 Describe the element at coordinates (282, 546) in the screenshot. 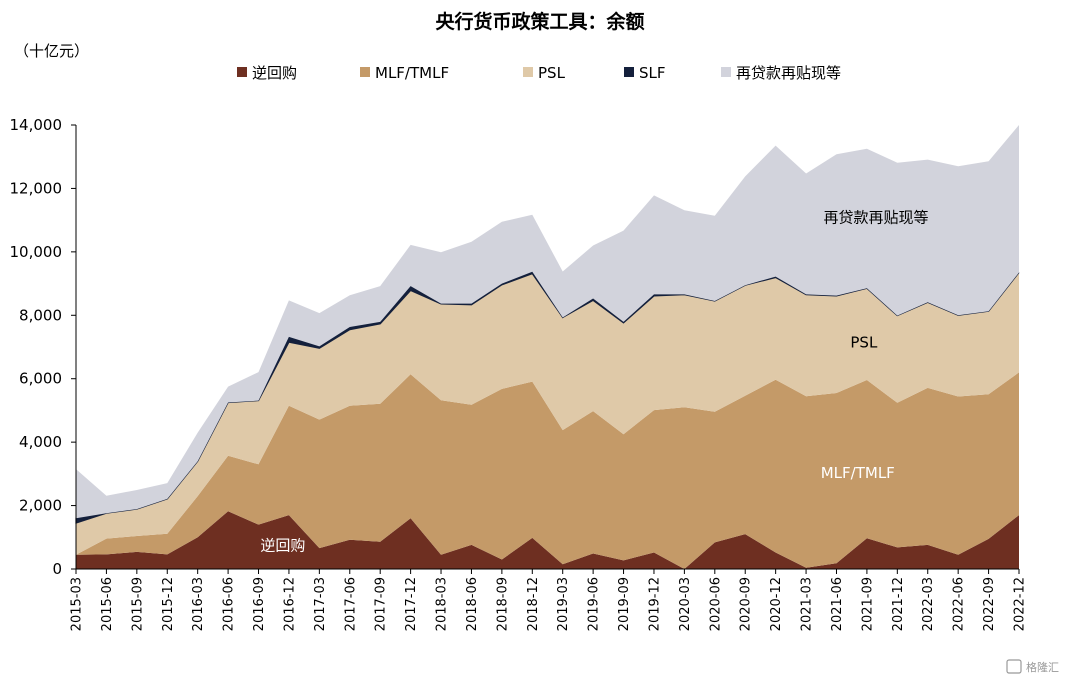

I see `area-label-0: 逆回购` at that location.